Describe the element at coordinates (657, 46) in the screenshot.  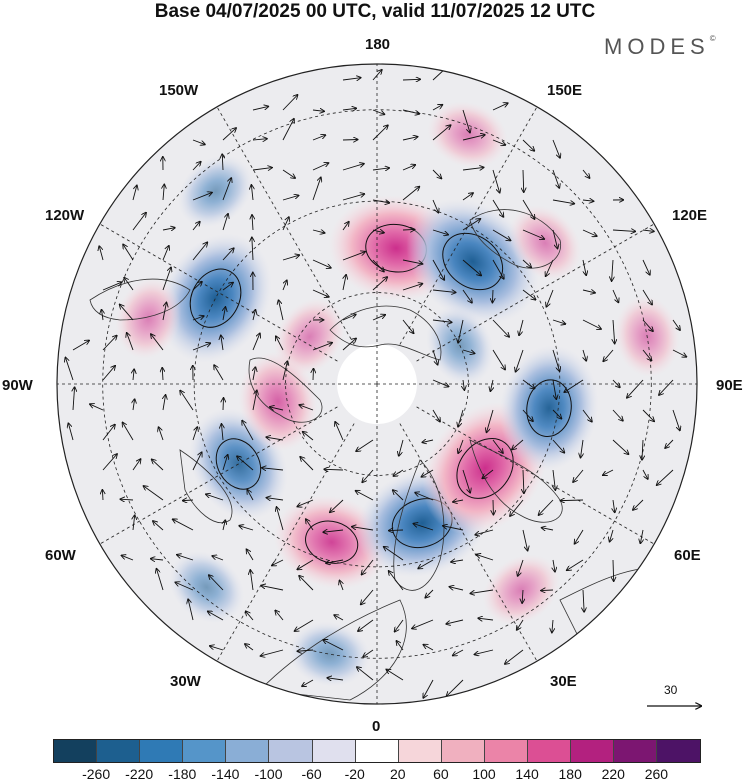
I see `brand-name: MODES` at that location.